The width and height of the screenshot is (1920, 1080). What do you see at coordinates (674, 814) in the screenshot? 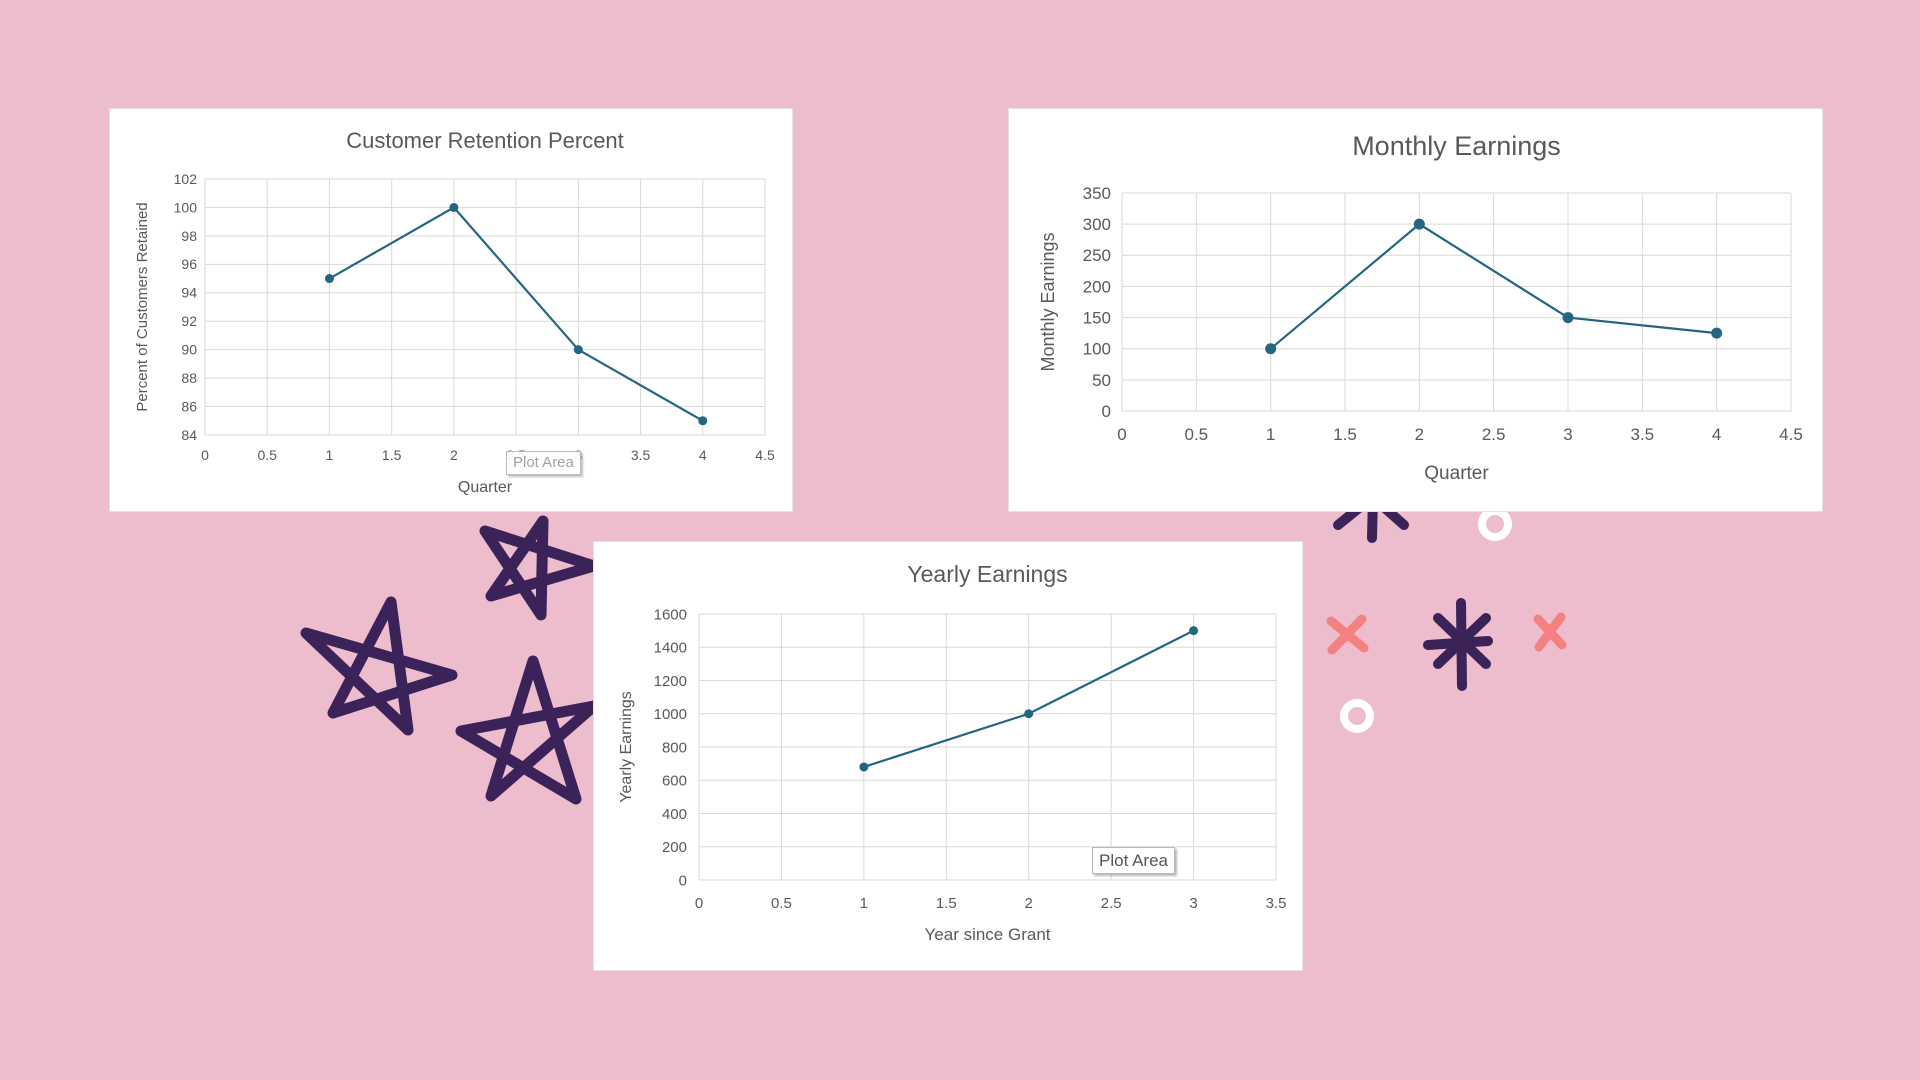
I see `y-tick-label: 400` at bounding box center [674, 814].